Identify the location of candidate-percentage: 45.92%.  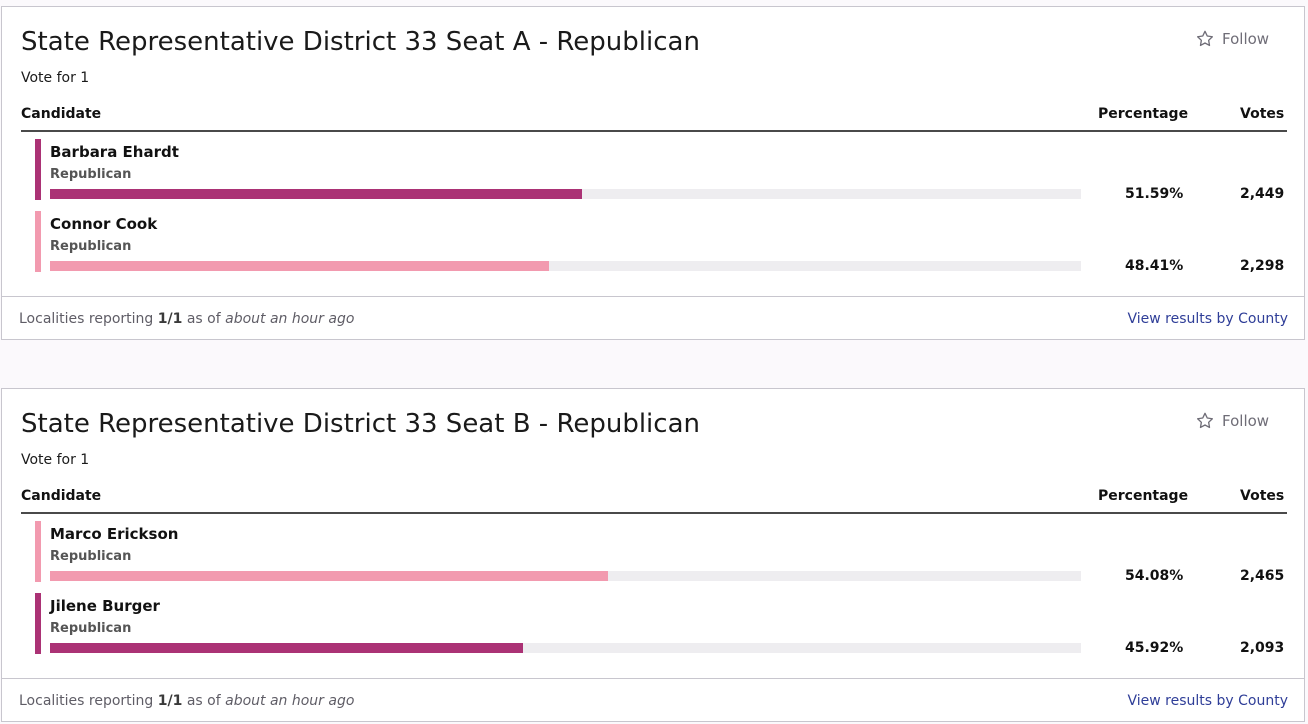
(1154, 648).